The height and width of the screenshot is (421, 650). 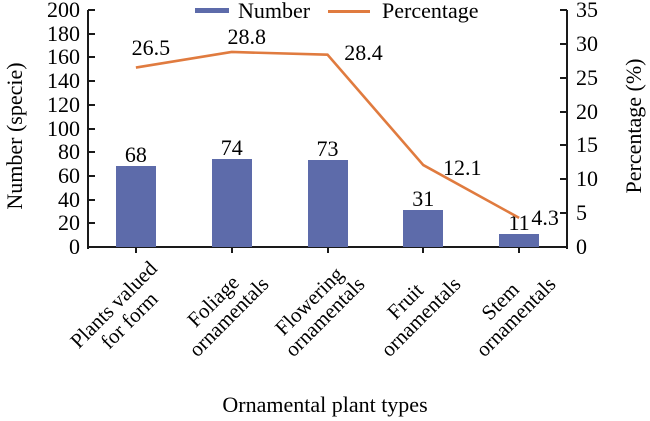 I want to click on line-value-label: 28.4, so click(x=363, y=52).